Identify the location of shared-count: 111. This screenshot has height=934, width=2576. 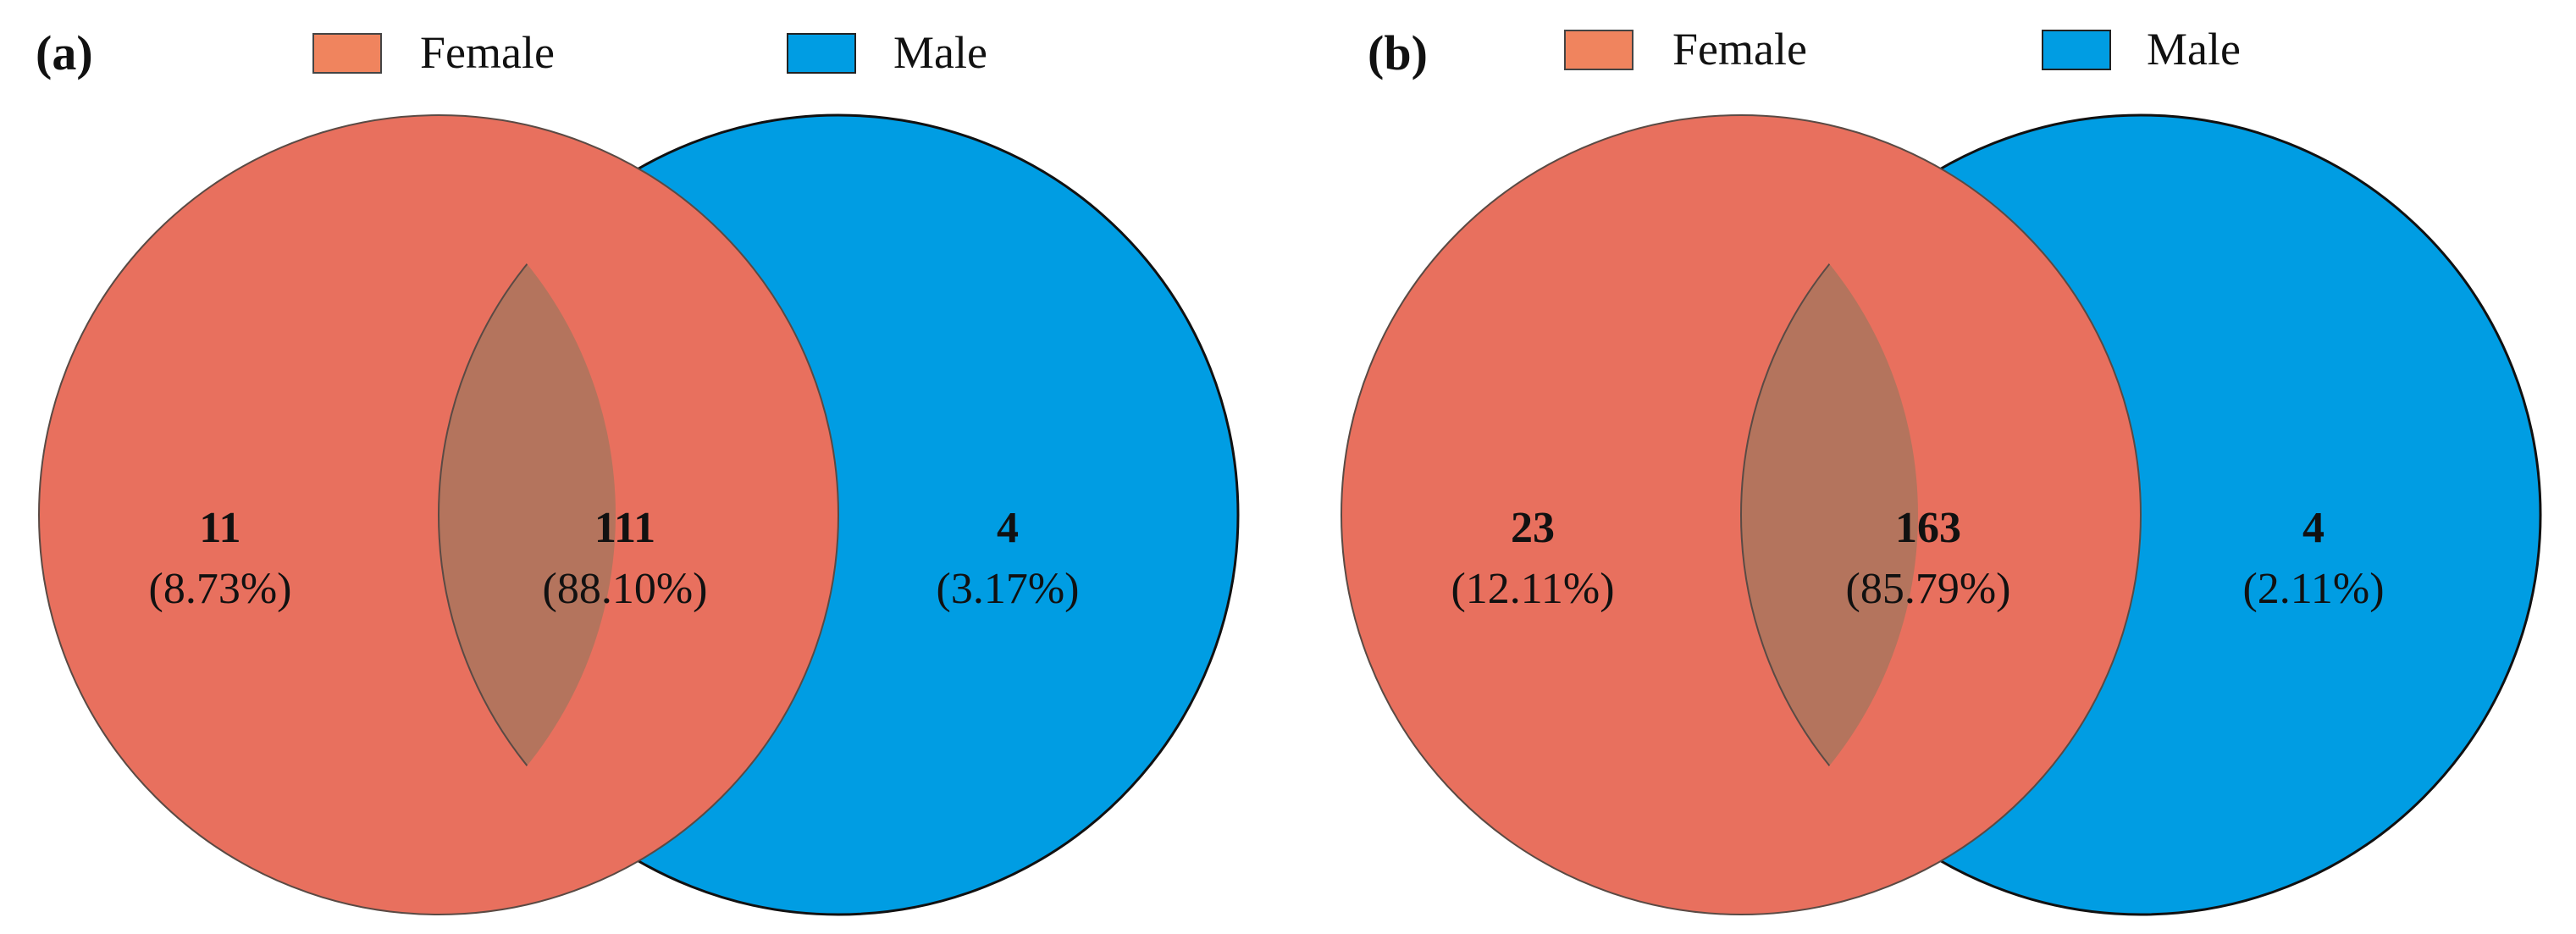
(624, 528).